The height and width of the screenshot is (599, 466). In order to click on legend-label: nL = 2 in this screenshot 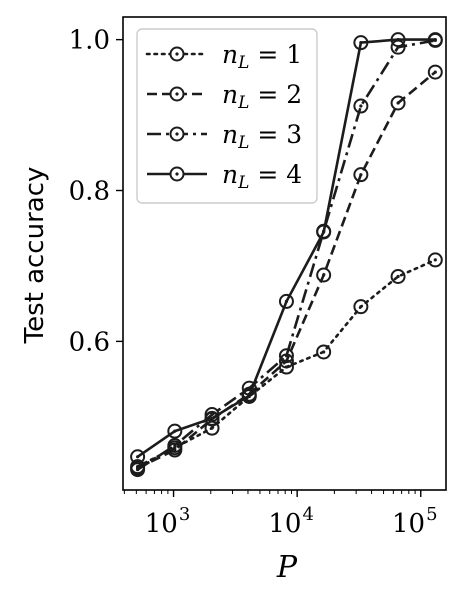, I will do `click(262, 96)`.